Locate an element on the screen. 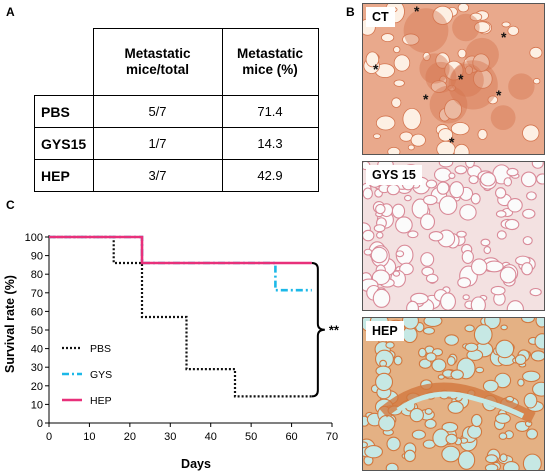 This screenshot has height=475, width=550. tissue-micrograph: * * * * * * * is located at coordinates (453, 79).